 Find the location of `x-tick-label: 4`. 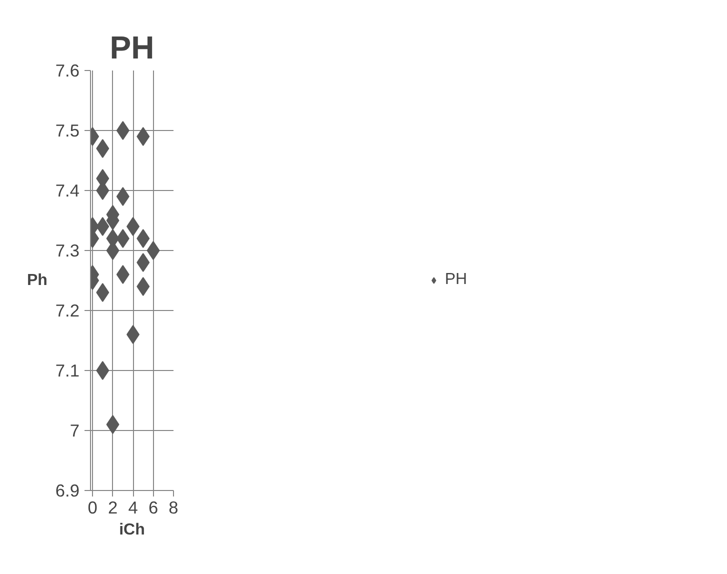

x-tick-label: 4 is located at coordinates (133, 508).